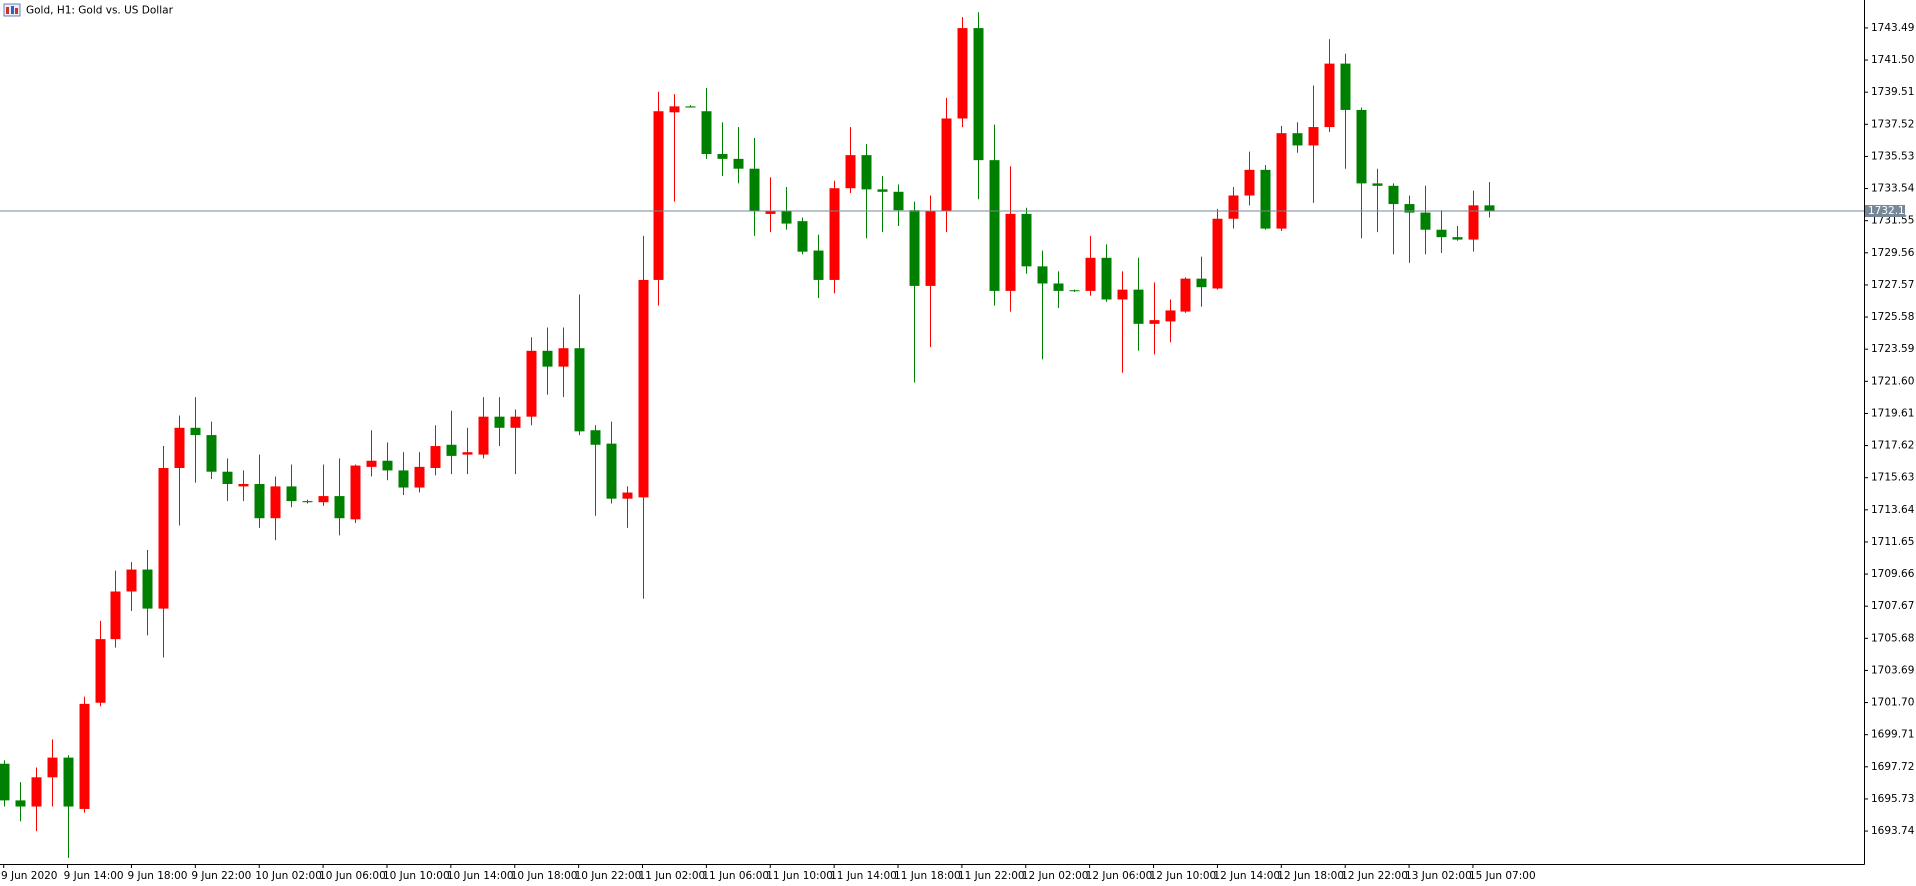 Image resolution: width=1916 pixels, height=886 pixels. Describe the element at coordinates (1892, 28) in the screenshot. I see `y-tick-label: 1743.49` at that location.